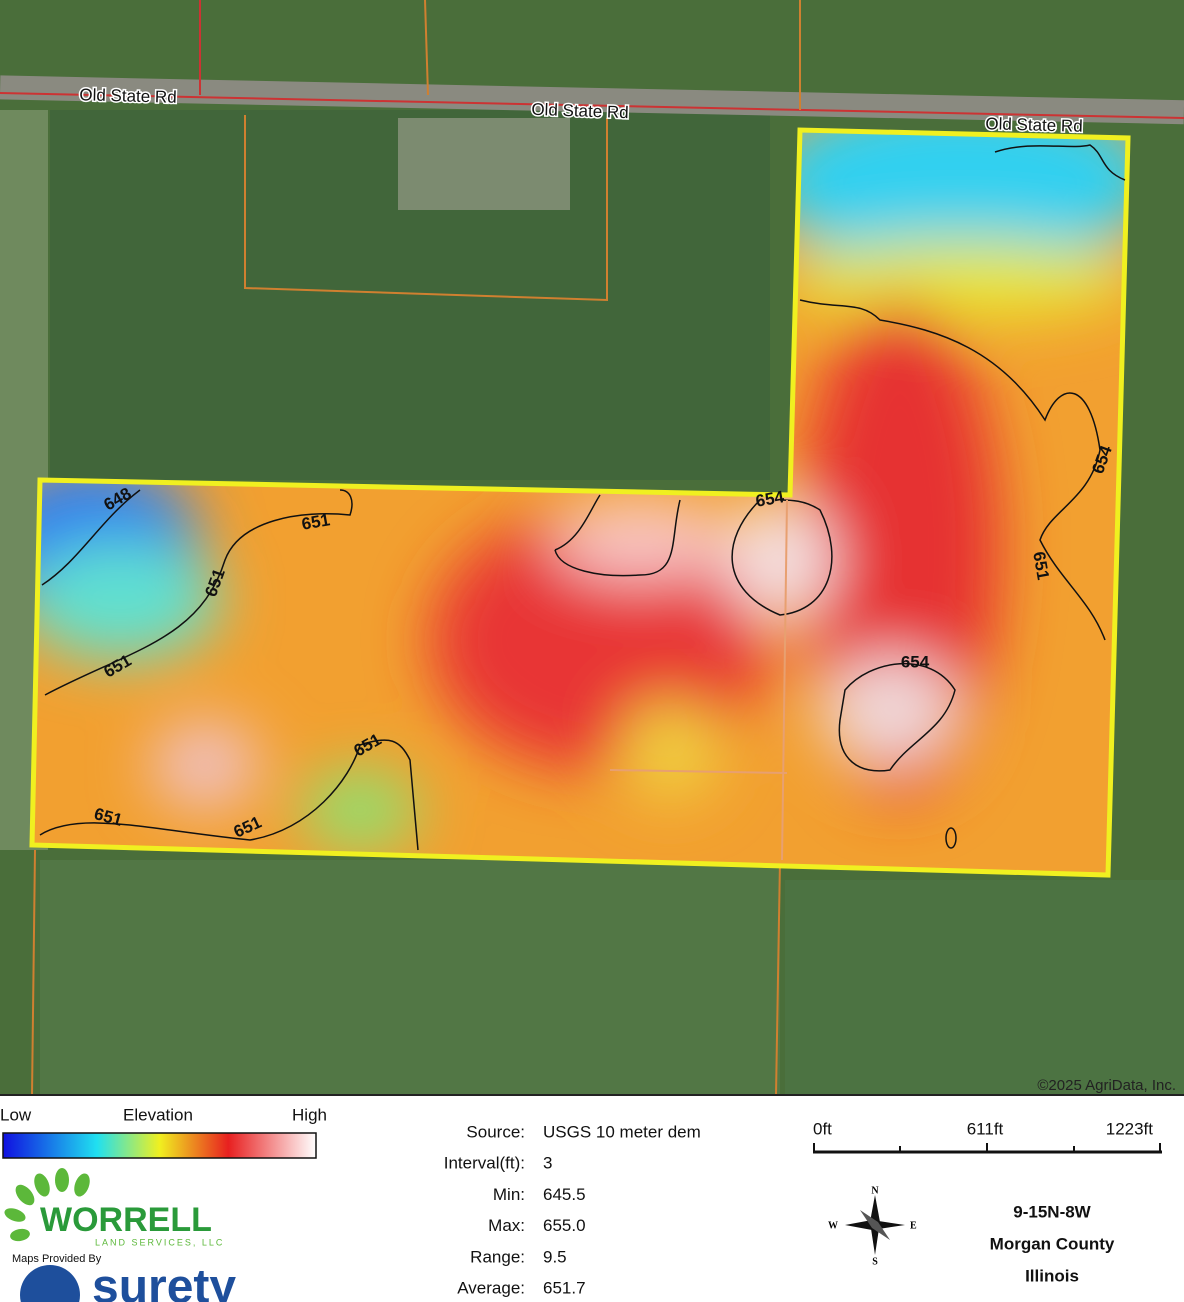 Image resolution: width=1184 pixels, height=1302 pixels. I want to click on compass-s: S, so click(875, 1261).